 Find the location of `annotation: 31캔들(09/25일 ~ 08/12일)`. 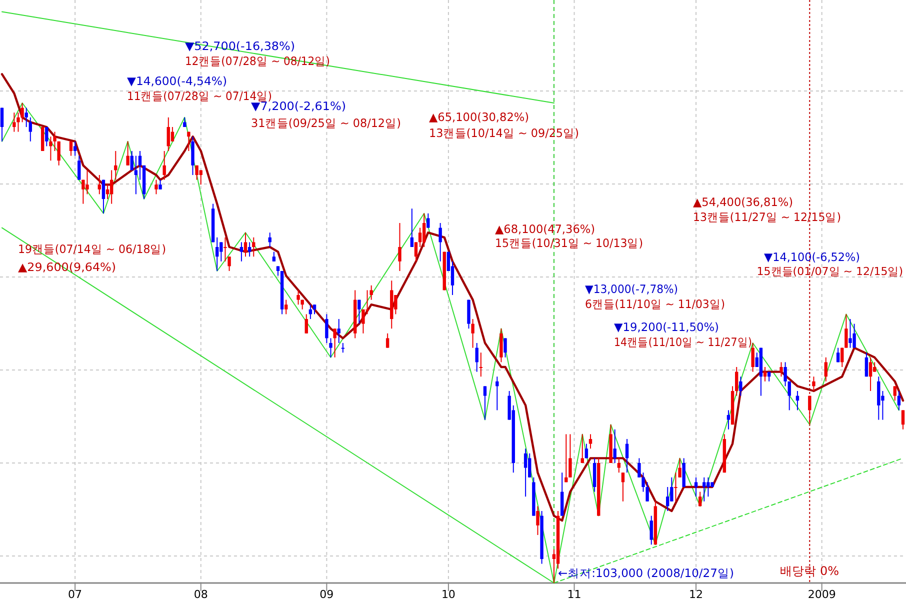

annotation: 31캔들(09/25일 ~ 08/12일) is located at coordinates (328, 123).